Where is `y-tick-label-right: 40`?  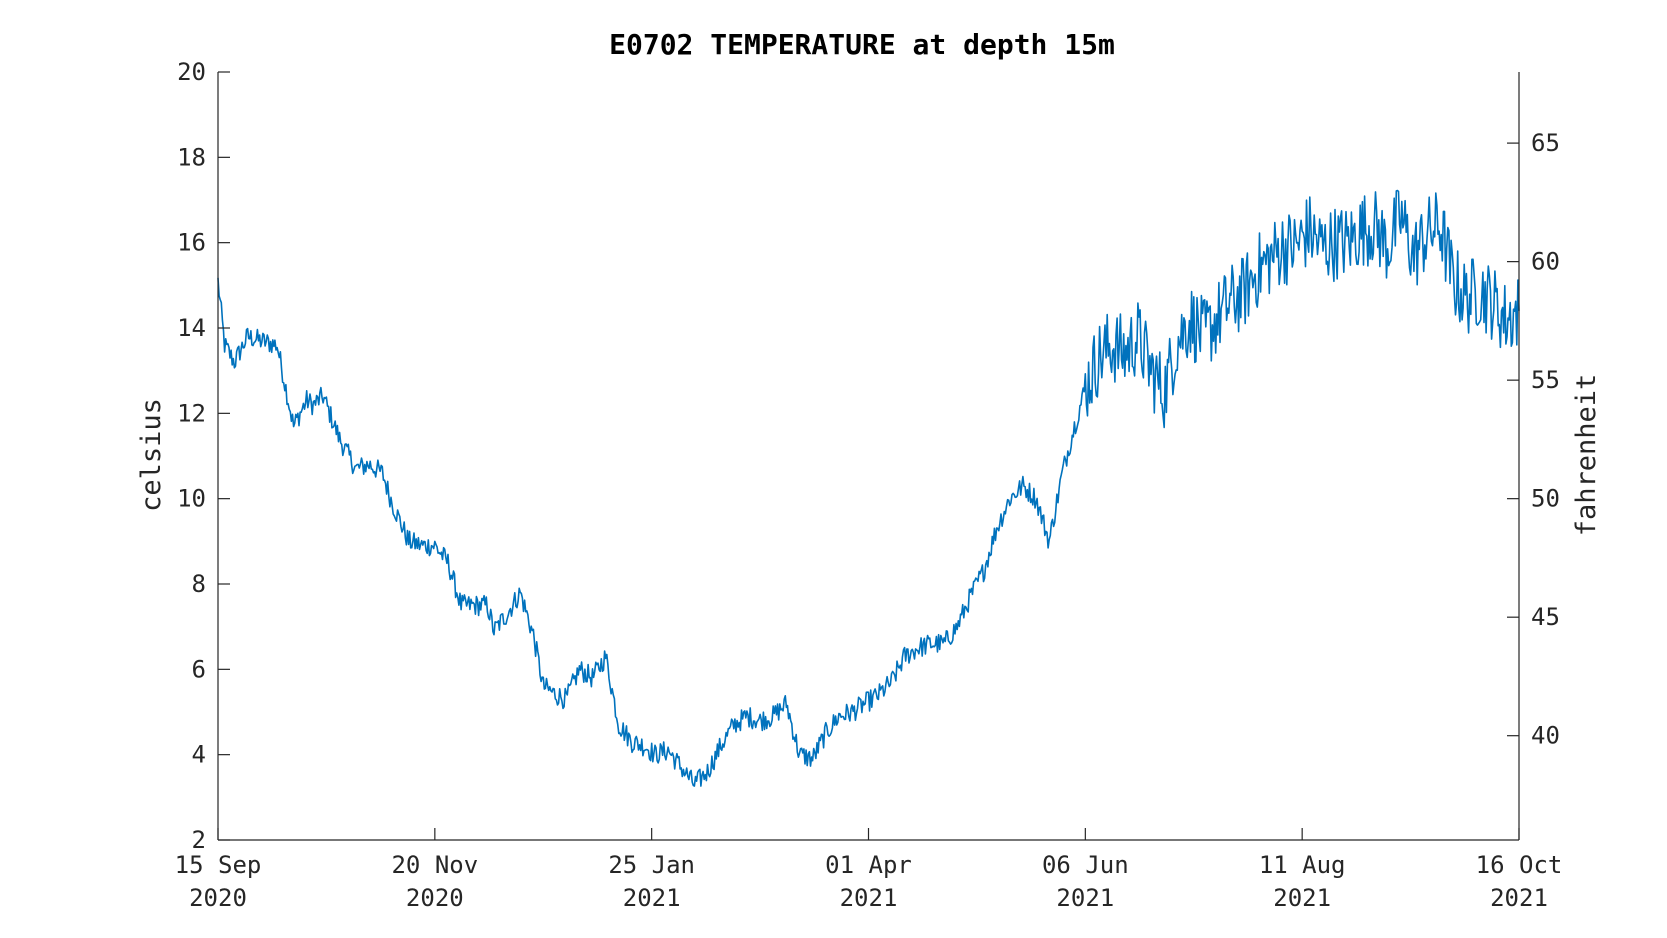
y-tick-label-right: 40 is located at coordinates (1545, 736).